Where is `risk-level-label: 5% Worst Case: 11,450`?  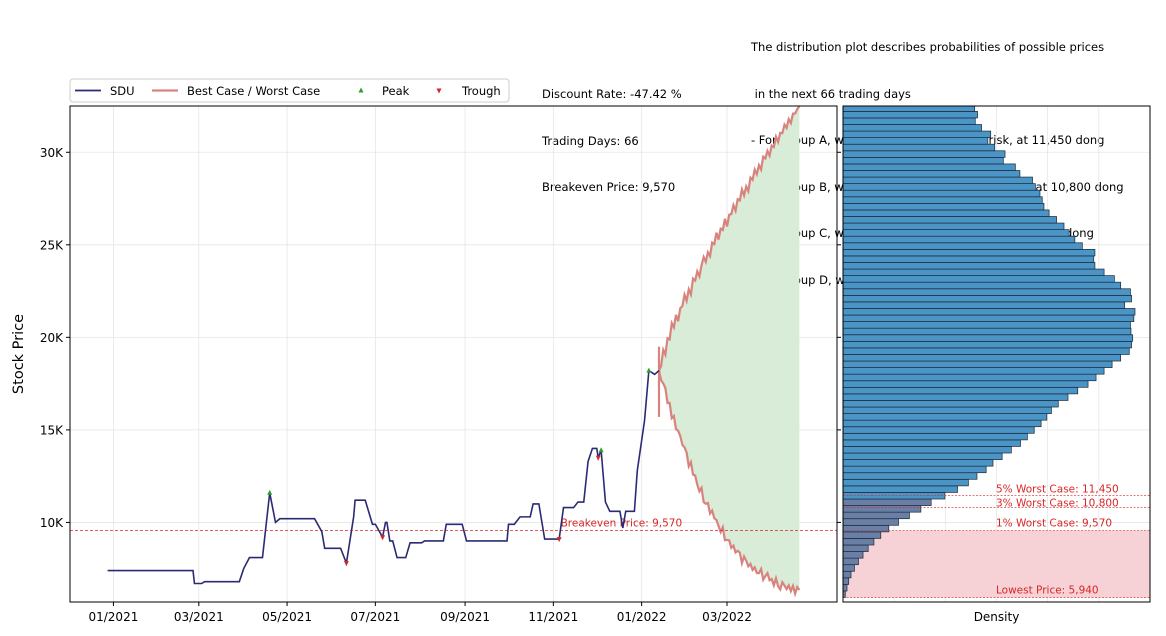
risk-level-label: 5% Worst Case: 11,450 is located at coordinates (1057, 490).